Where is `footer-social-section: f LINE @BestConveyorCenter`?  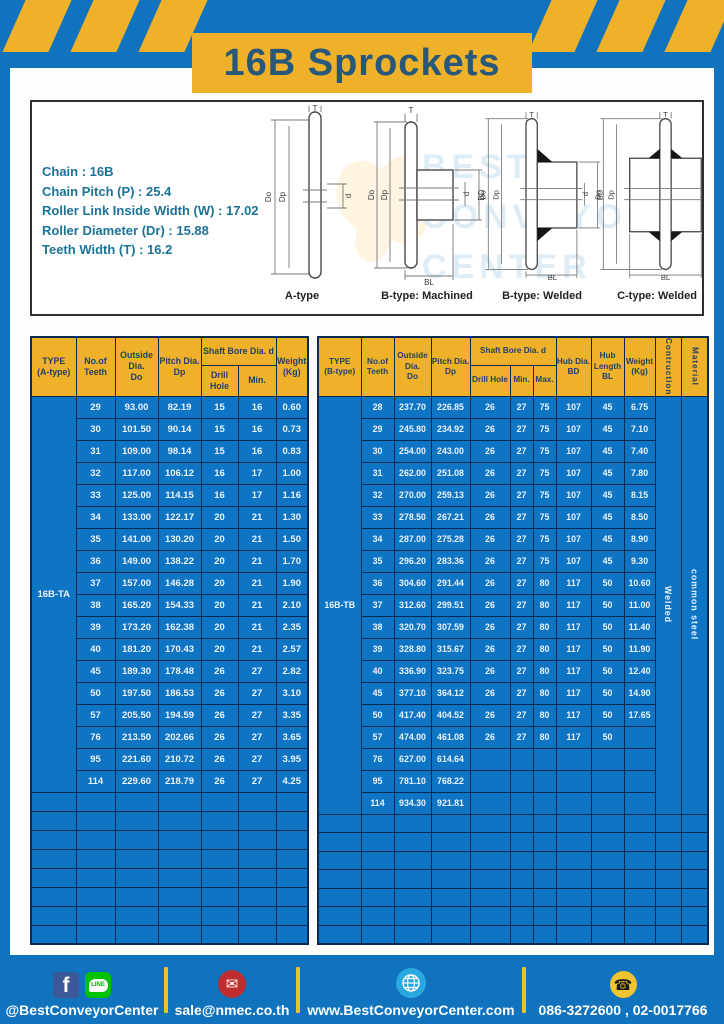
footer-social-section: f LINE @BestConveyorCenter is located at coordinates (82, 989).